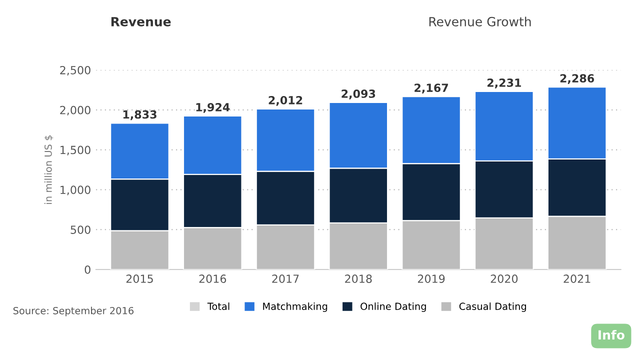 The height and width of the screenshot is (350, 640). What do you see at coordinates (577, 278) in the screenshot?
I see `x-tick-label: 2021` at bounding box center [577, 278].